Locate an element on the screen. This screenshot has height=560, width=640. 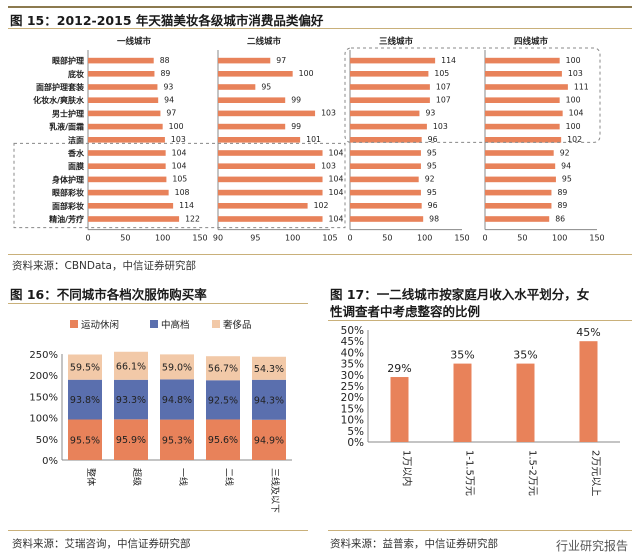
fig15-value-label: 97 is located at coordinates (281, 60).